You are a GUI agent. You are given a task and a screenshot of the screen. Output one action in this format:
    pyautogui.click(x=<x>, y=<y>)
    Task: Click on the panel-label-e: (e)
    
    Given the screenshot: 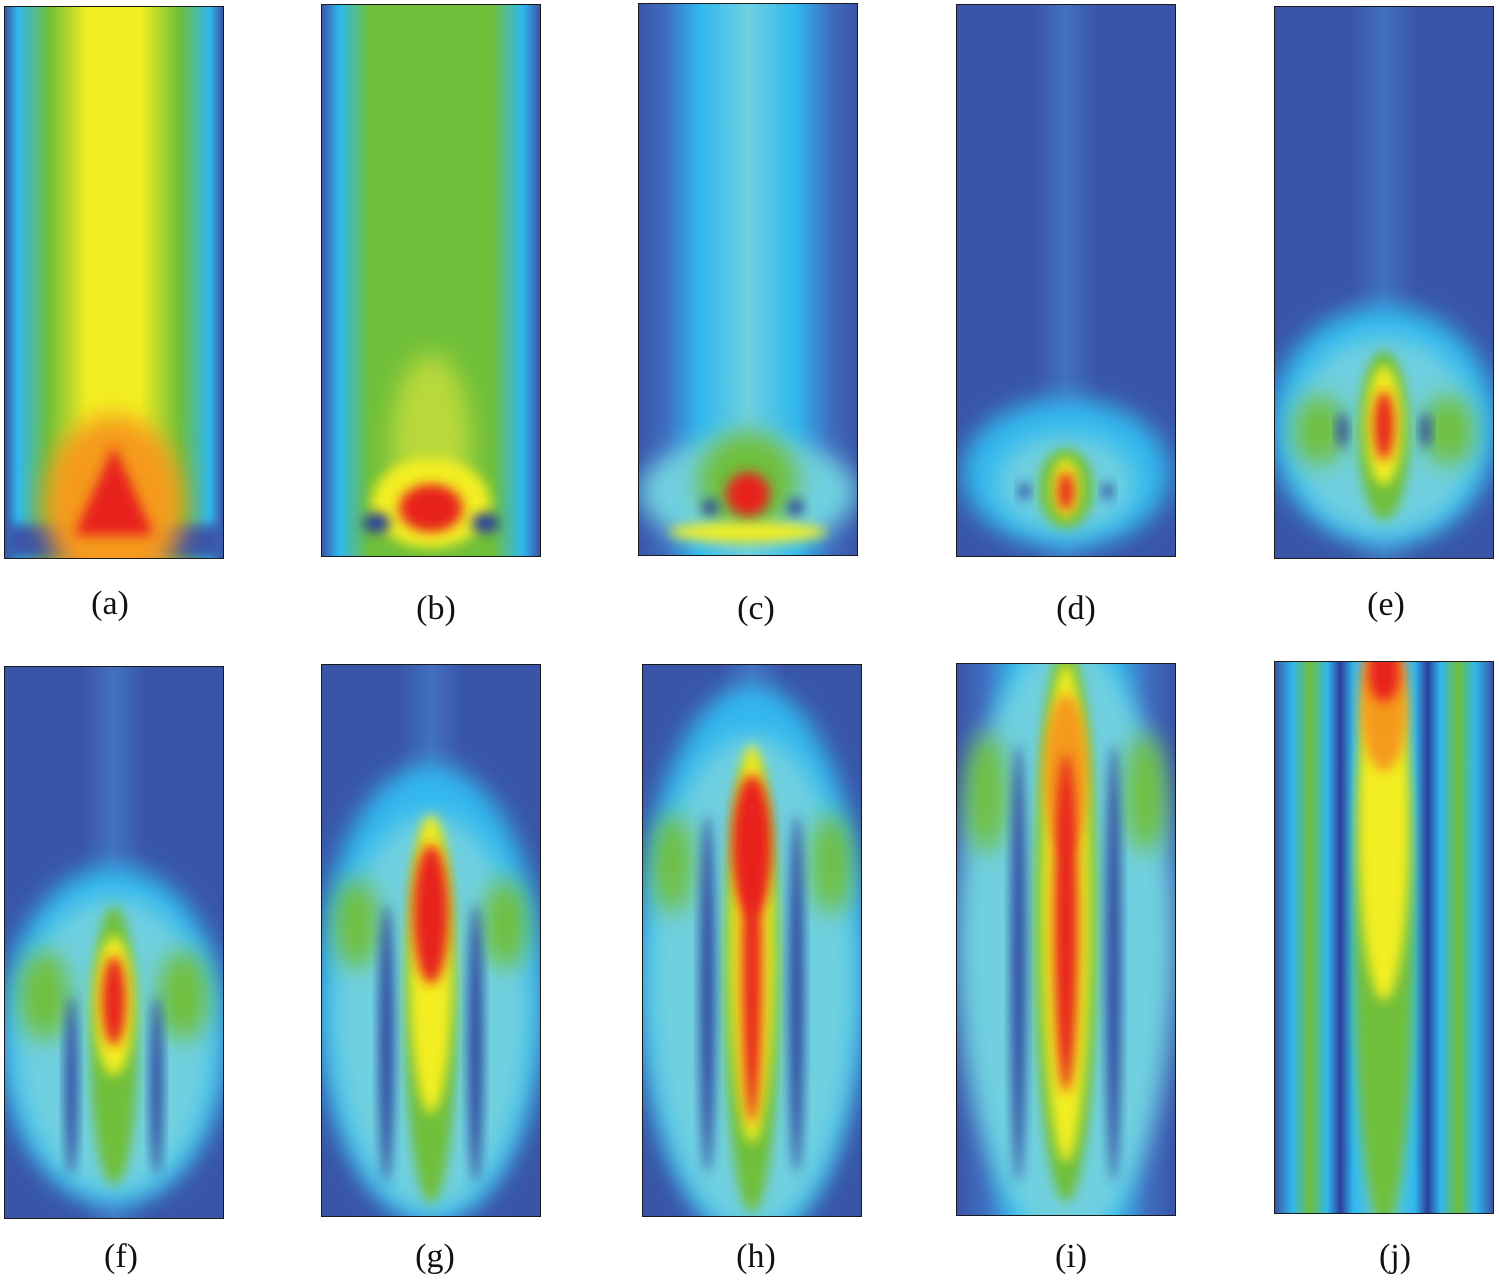 What is the action you would take?
    pyautogui.click(x=1386, y=604)
    